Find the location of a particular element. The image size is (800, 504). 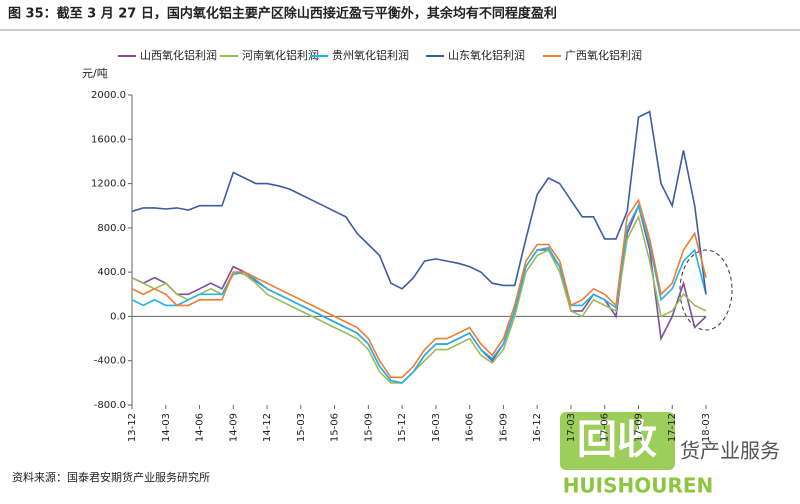

x-tick-label: 18-03 is located at coordinates (706, 427).